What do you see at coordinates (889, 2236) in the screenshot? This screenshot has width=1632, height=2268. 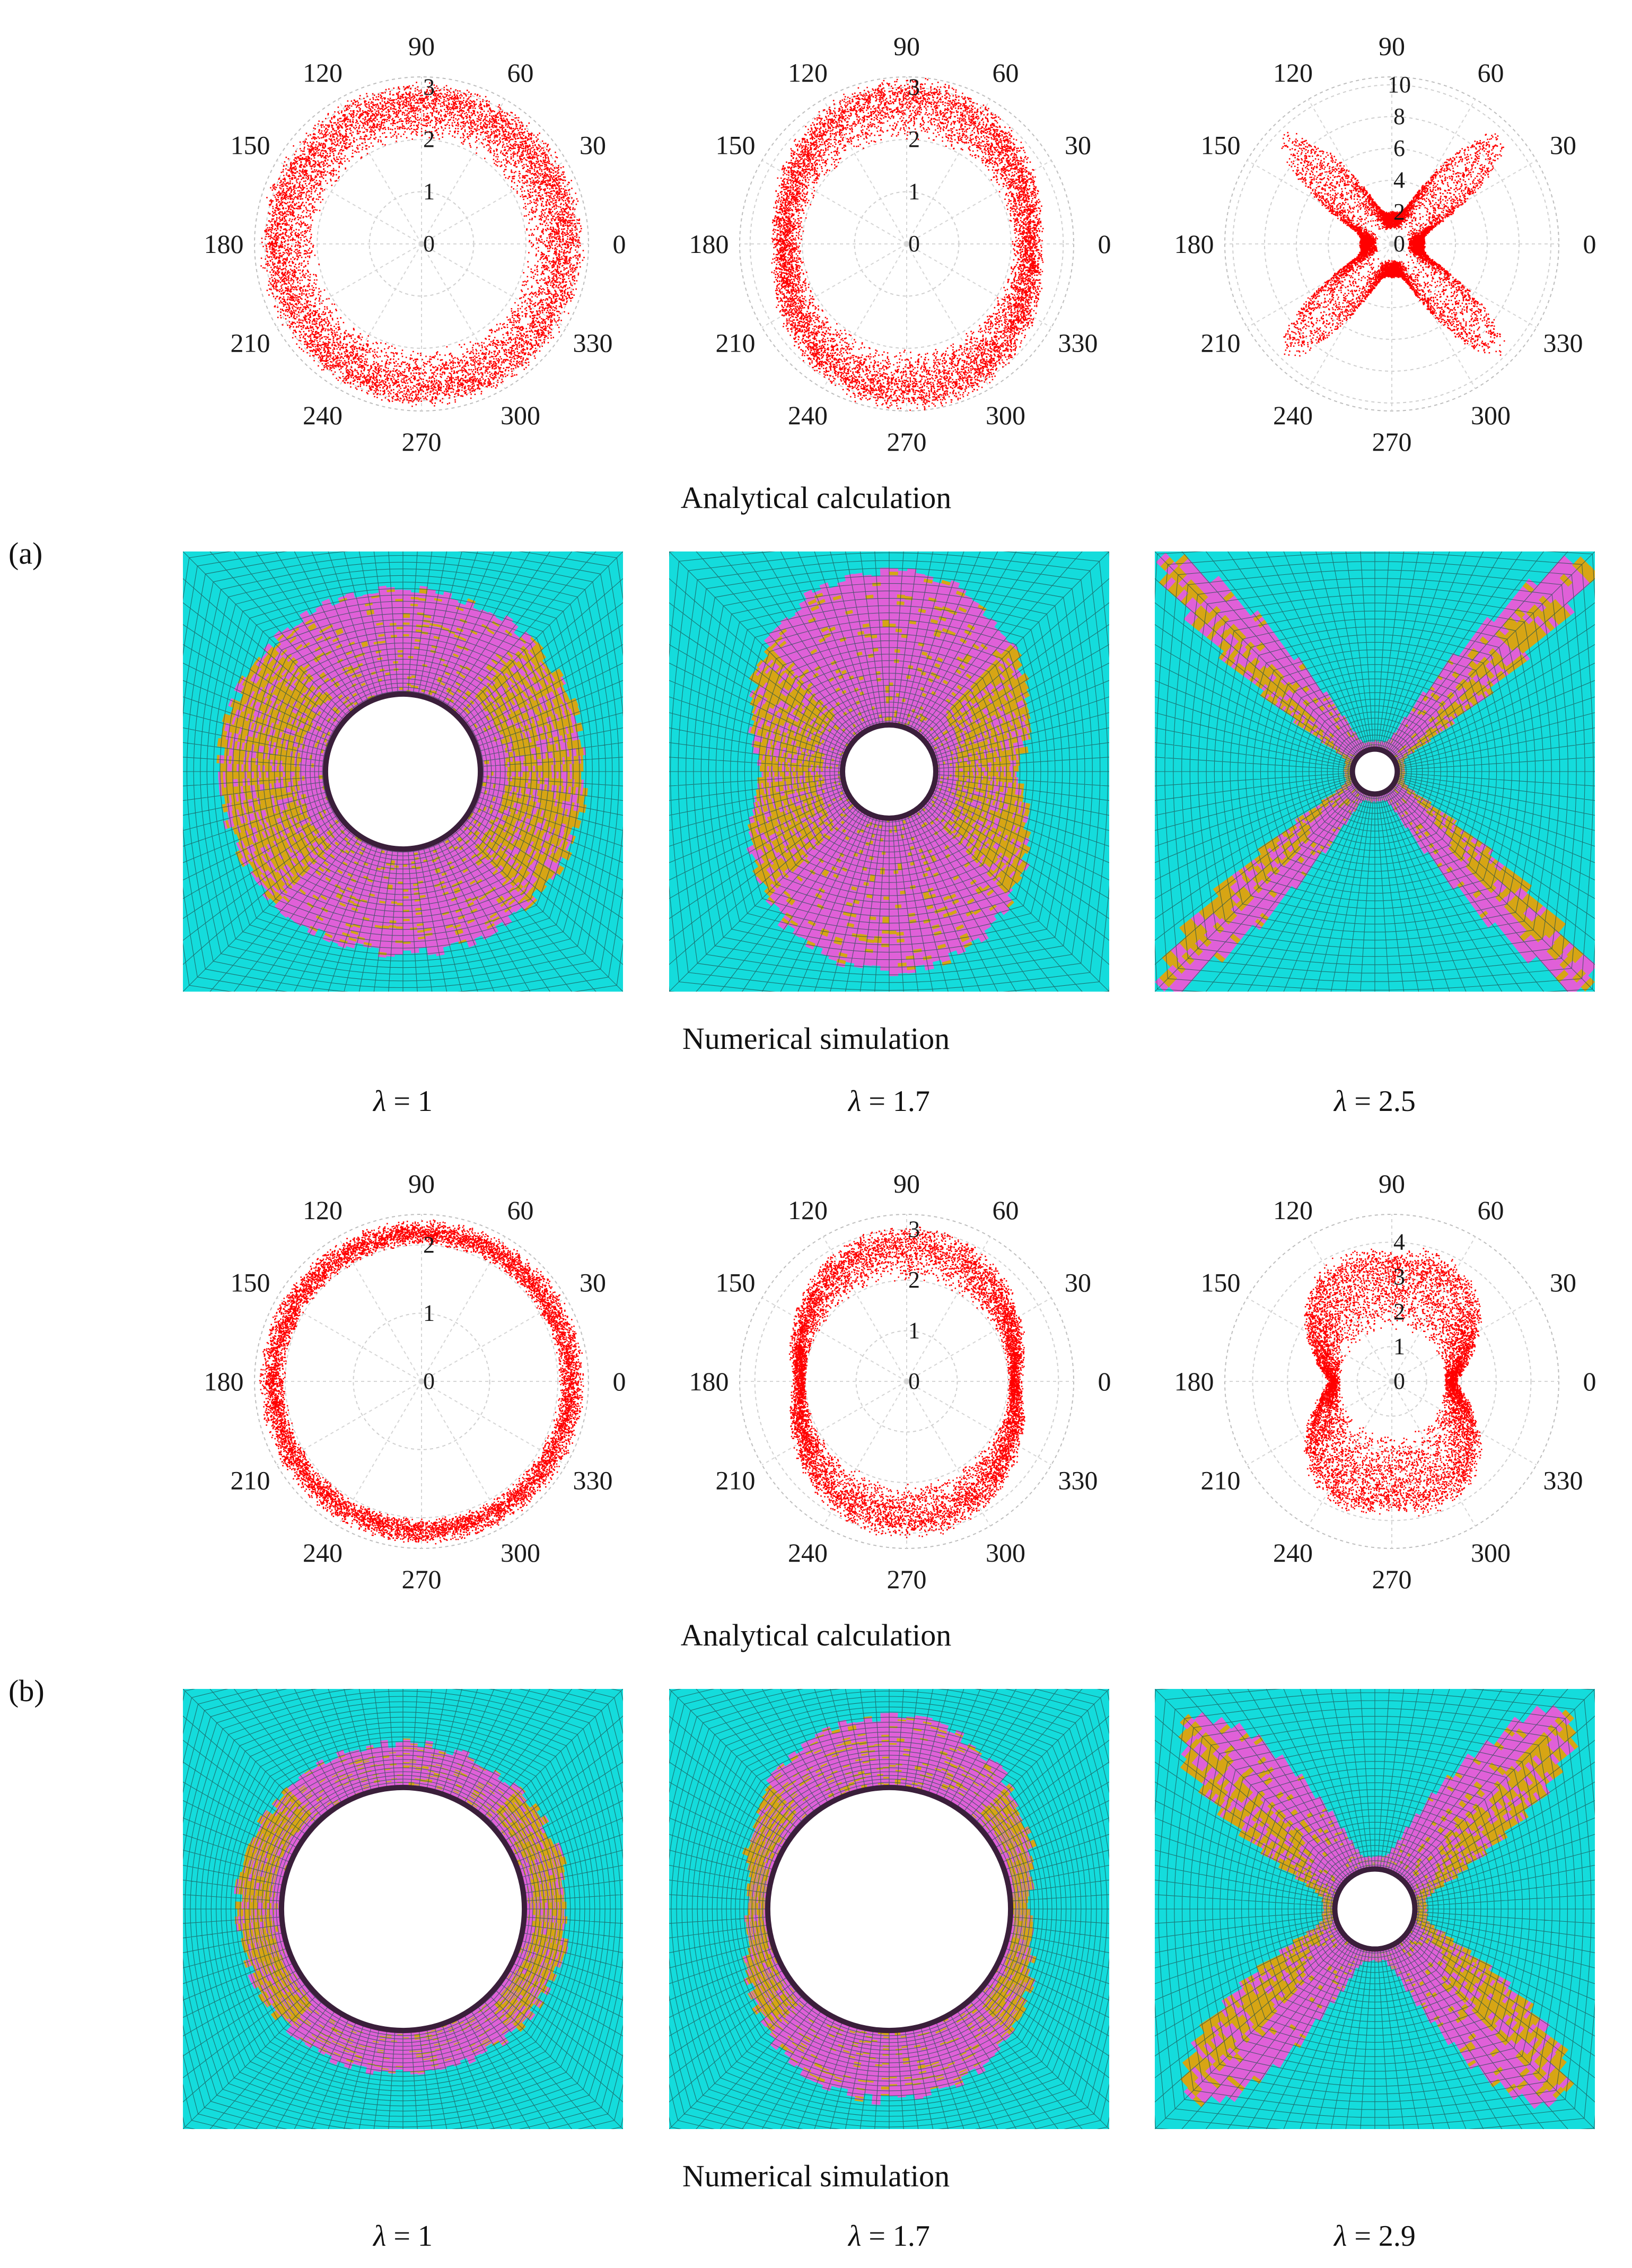 I see `lambda-label-b2: λ = 1.7` at bounding box center [889, 2236].